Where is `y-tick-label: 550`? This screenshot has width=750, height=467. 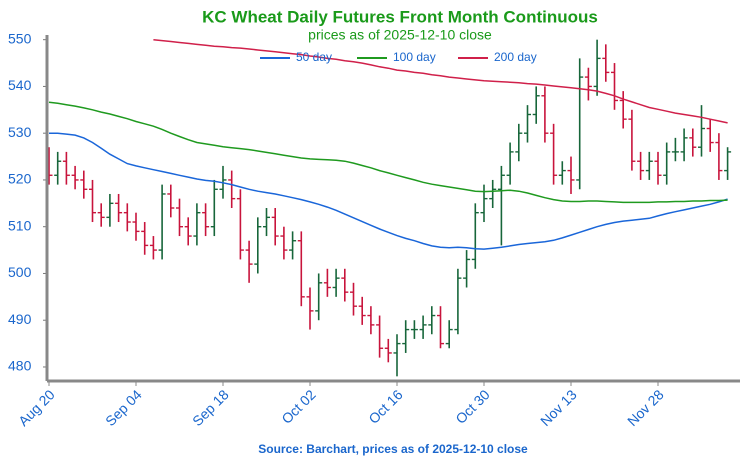 y-tick-label: 550 is located at coordinates (20, 38).